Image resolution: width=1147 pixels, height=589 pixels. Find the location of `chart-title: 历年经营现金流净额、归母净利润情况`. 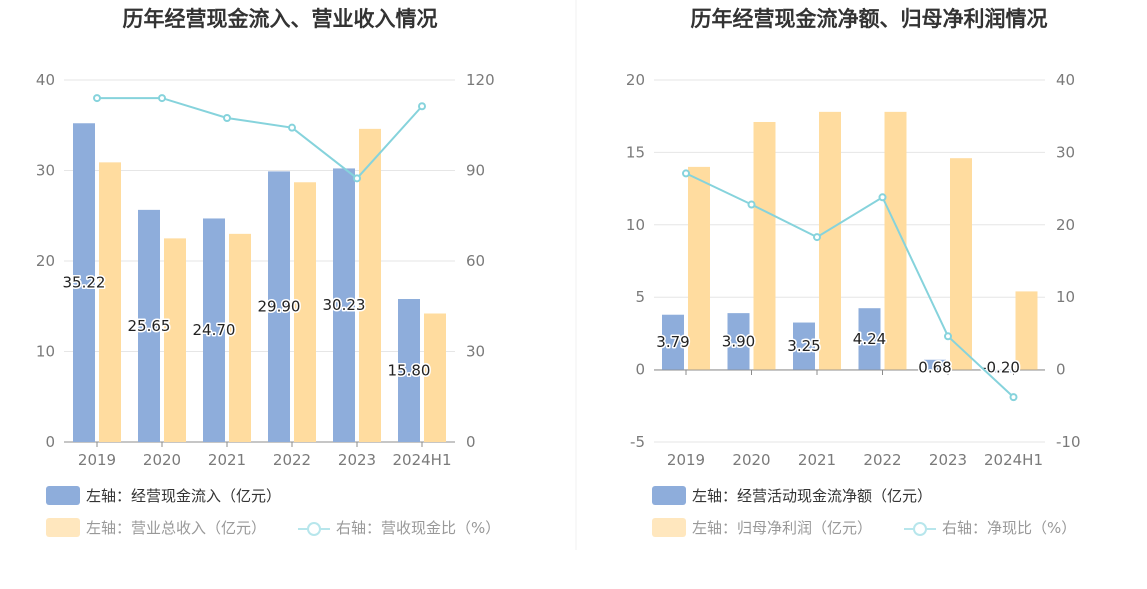

chart-title: 历年经营现金流净额、归母净利润情况 is located at coordinates (869, 19).